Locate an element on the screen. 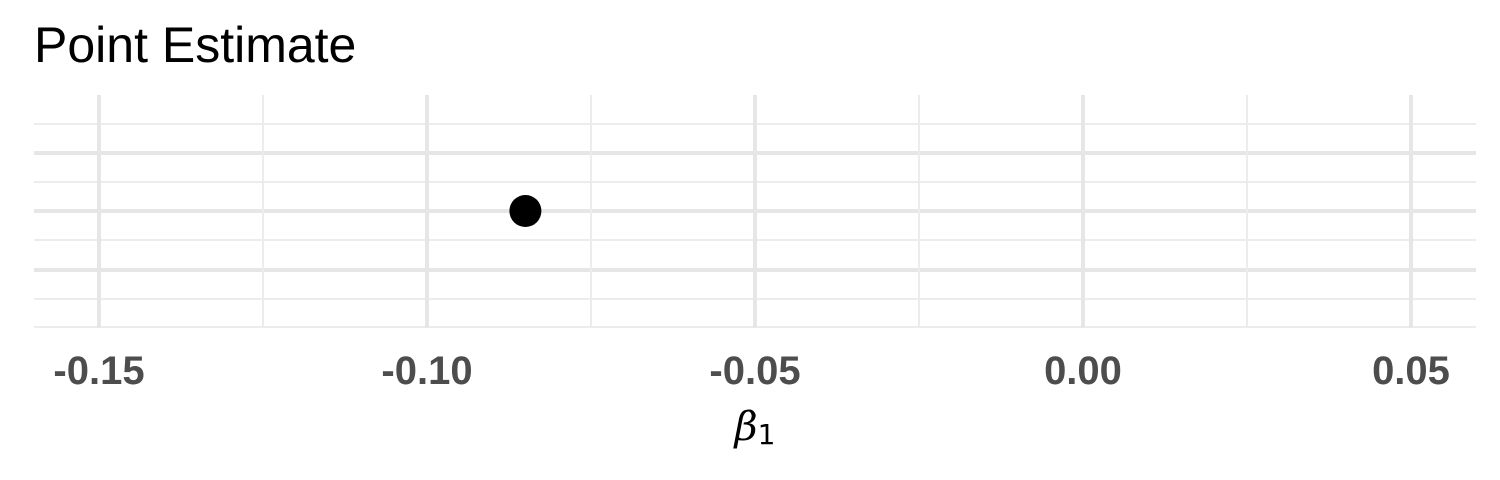 The width and height of the screenshot is (1500, 480). x-tick-label: 0.00 is located at coordinates (1083, 371).